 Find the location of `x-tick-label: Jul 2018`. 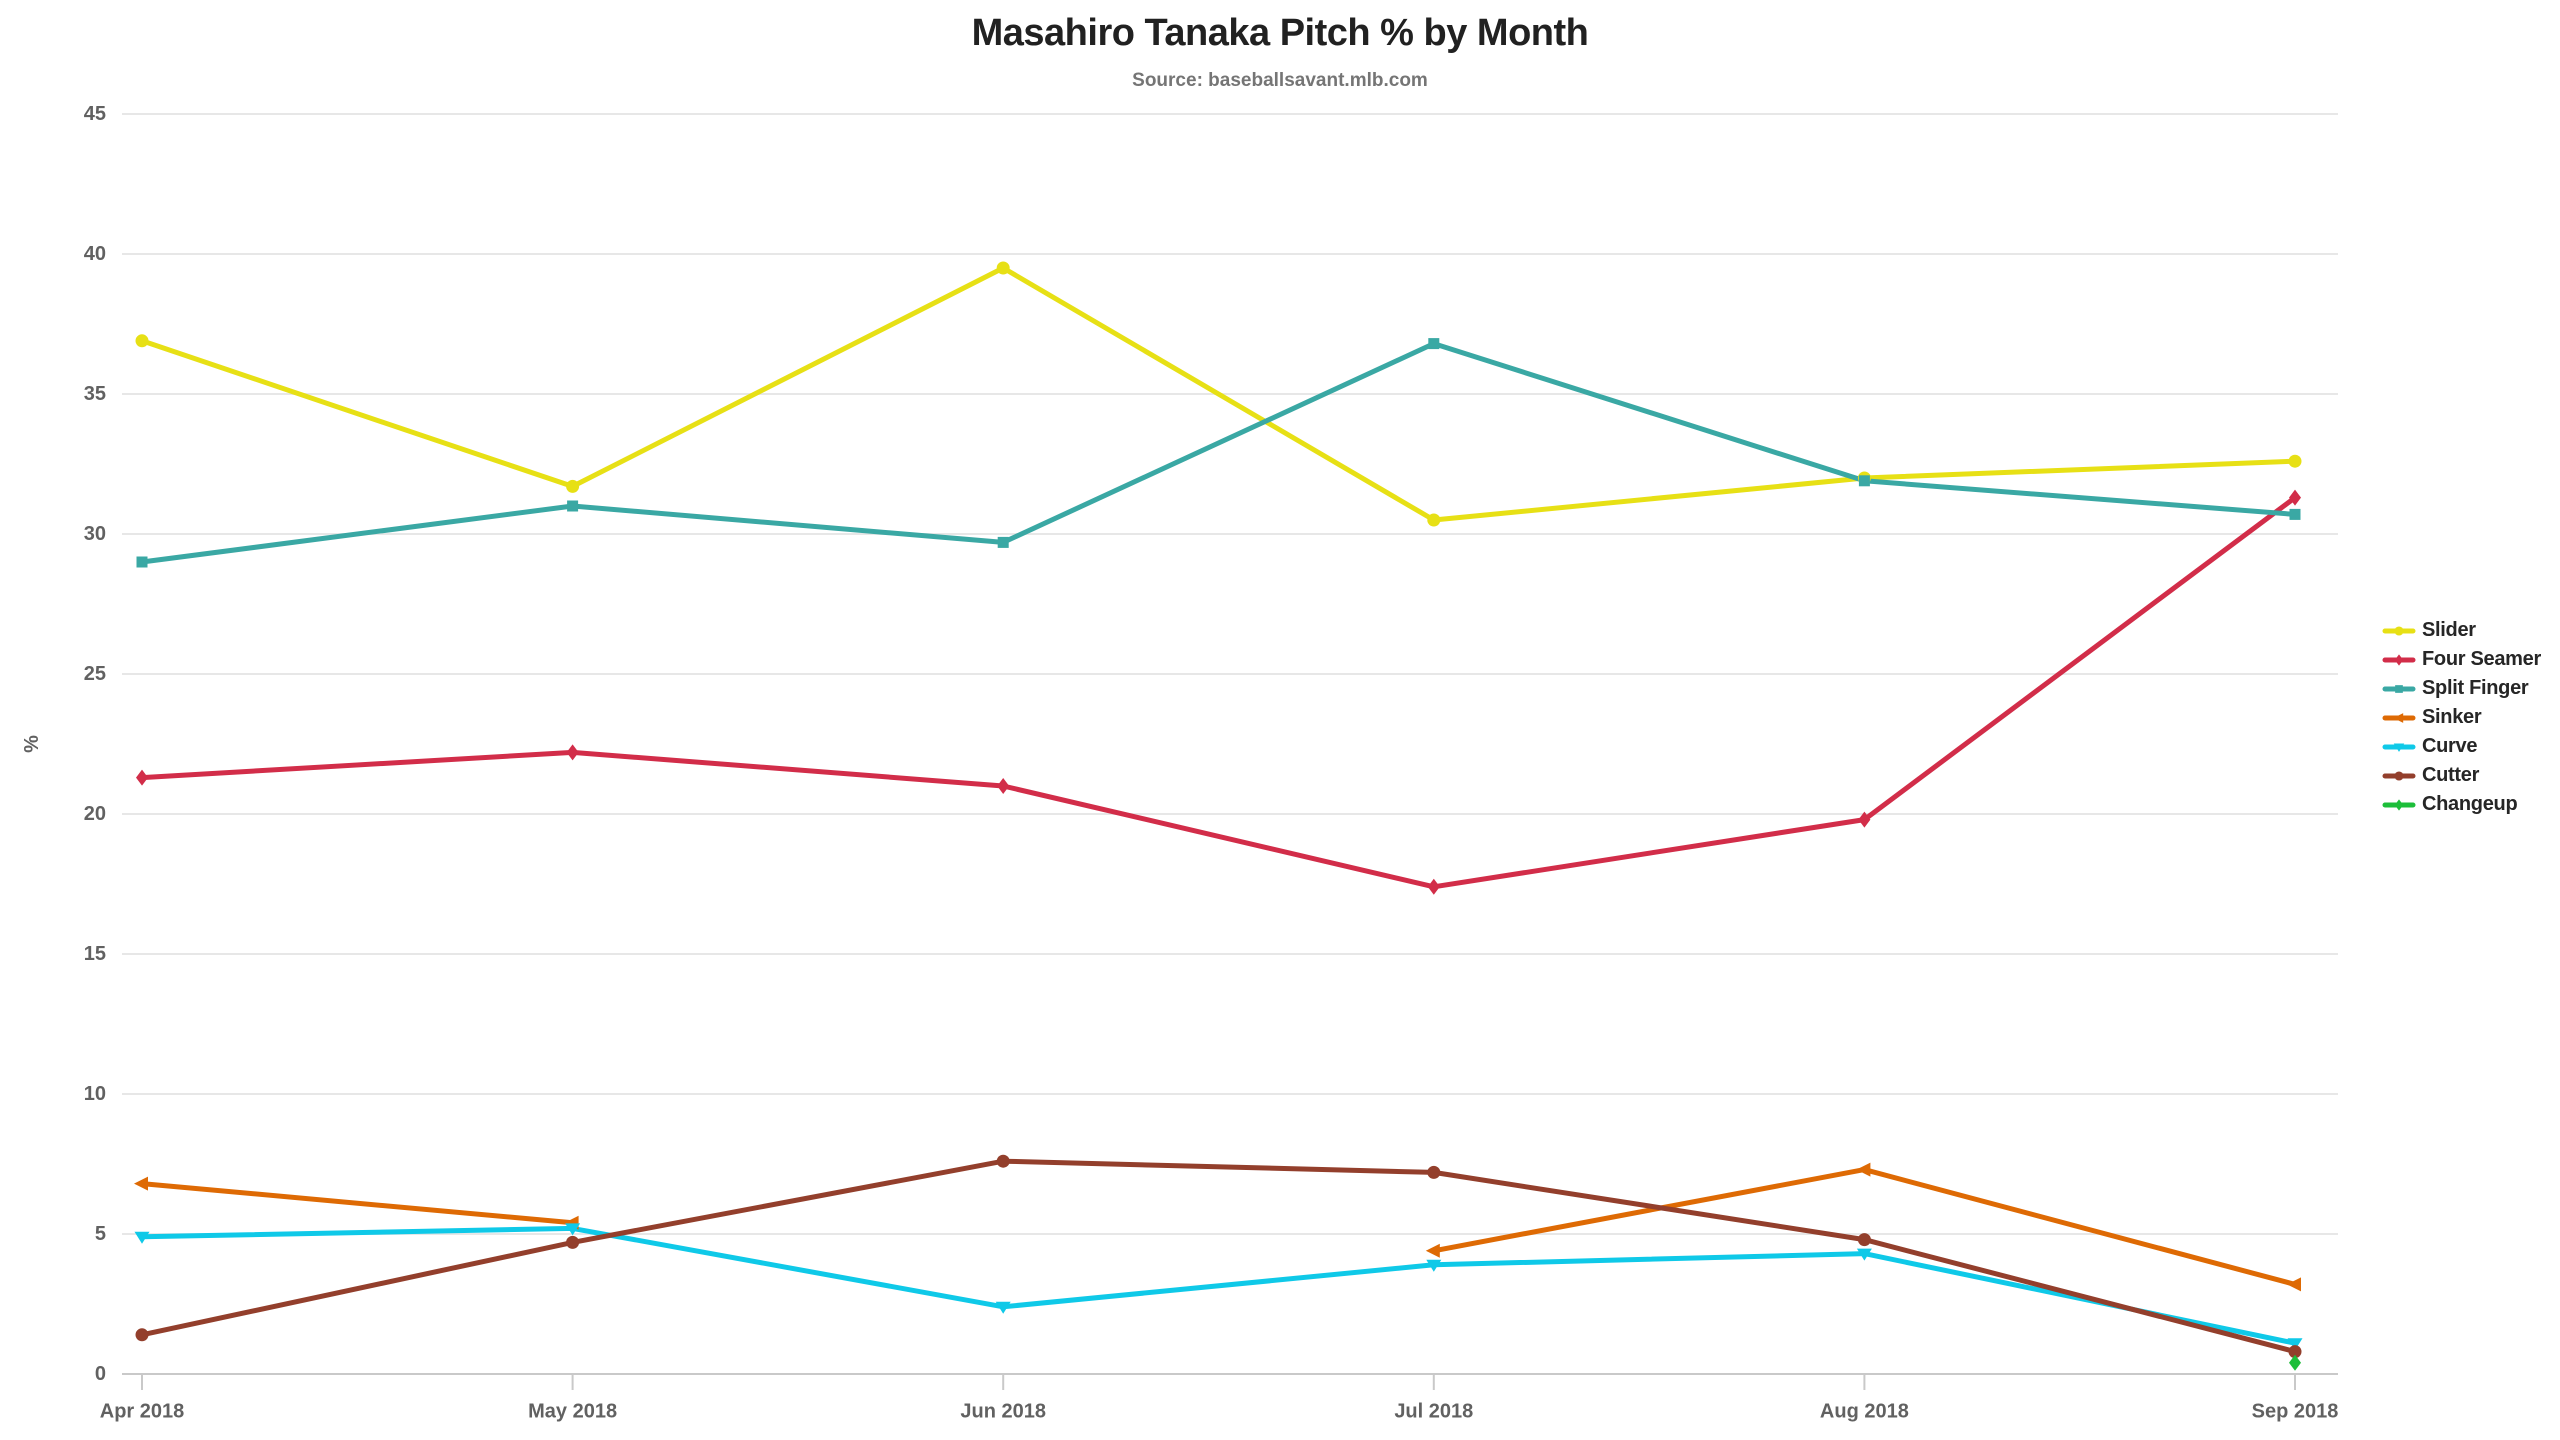

x-tick-label: Jul 2018 is located at coordinates (1433, 1412).